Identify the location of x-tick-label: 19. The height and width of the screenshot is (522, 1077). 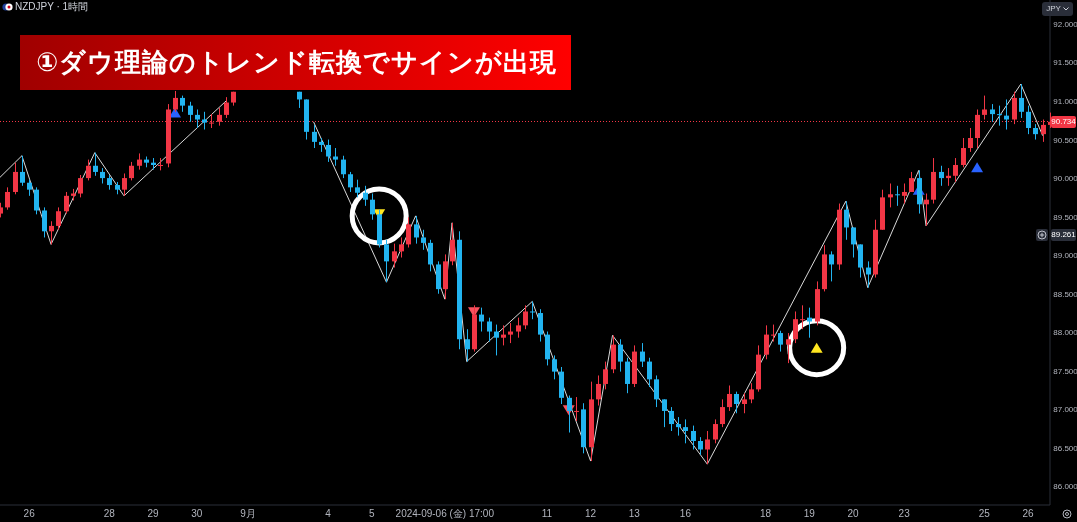
(809, 513).